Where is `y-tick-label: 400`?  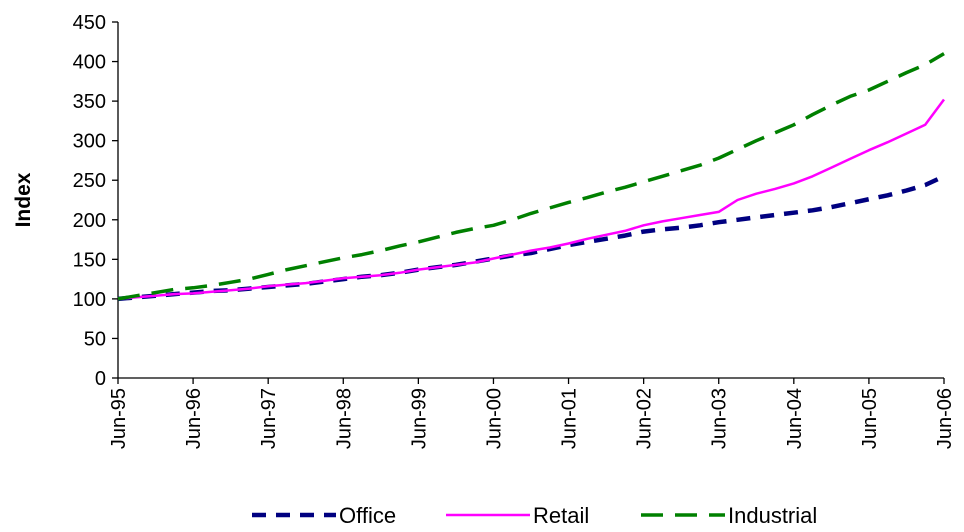 y-tick-label: 400 is located at coordinates (89, 63).